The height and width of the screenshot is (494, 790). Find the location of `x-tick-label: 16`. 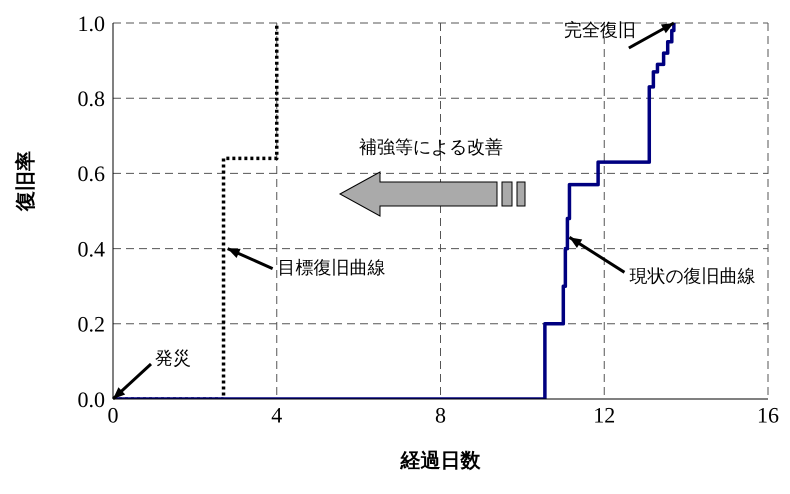

x-tick-label: 16 is located at coordinates (768, 415).